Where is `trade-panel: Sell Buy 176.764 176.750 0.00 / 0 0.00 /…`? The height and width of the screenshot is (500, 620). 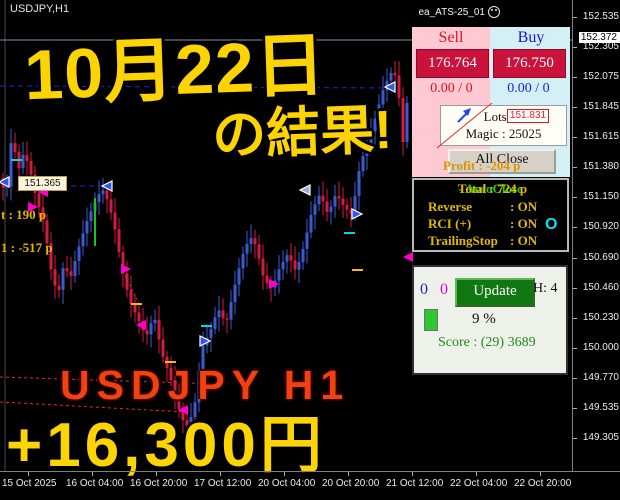 trade-panel: Sell Buy 176.764 176.750 0.00 / 0 0.00 /… is located at coordinates (491, 102).